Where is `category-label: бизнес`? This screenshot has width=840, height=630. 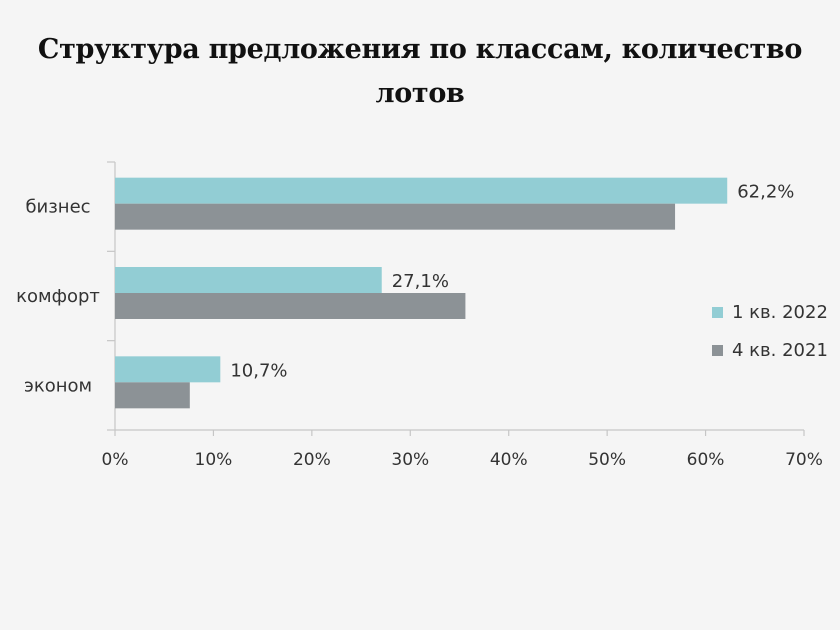 category-label: бизнес is located at coordinates (57, 207).